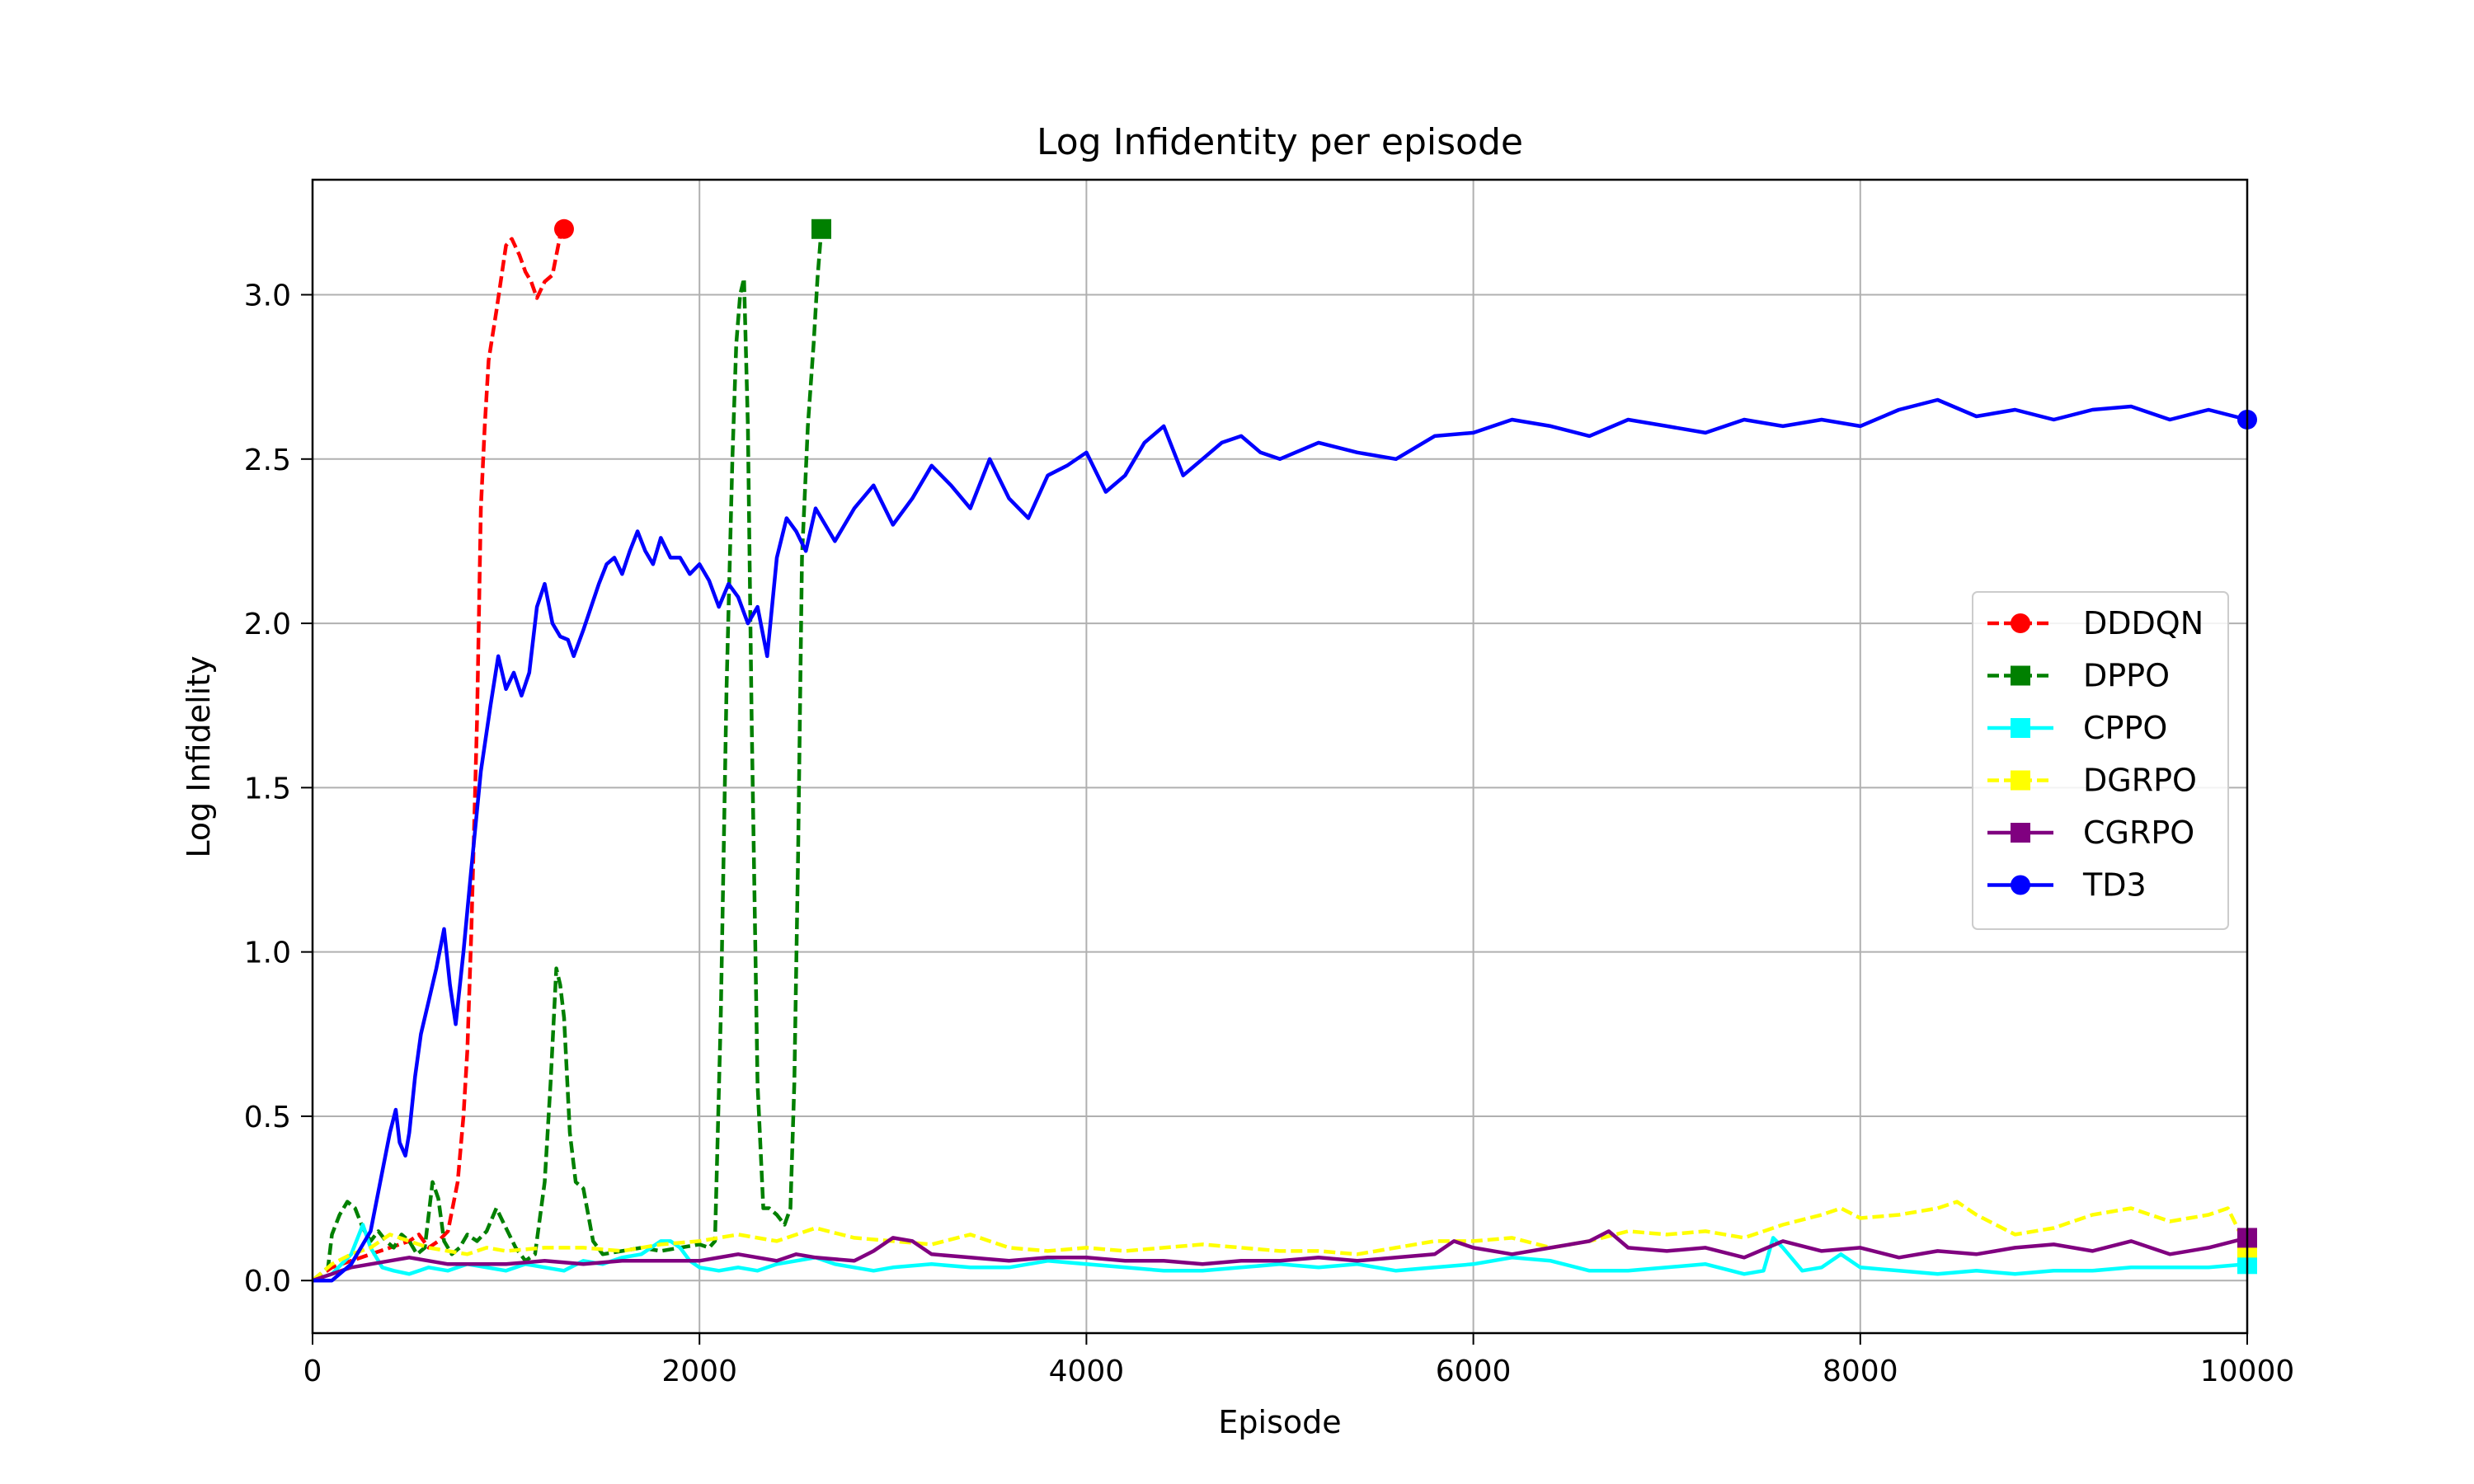 This screenshot has width=2474, height=1484. I want to click on series-end-marker-dppo, so click(821, 228).